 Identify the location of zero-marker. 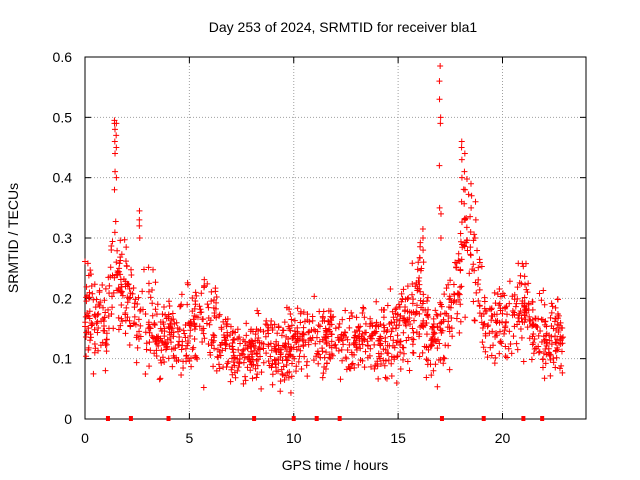
(441, 418).